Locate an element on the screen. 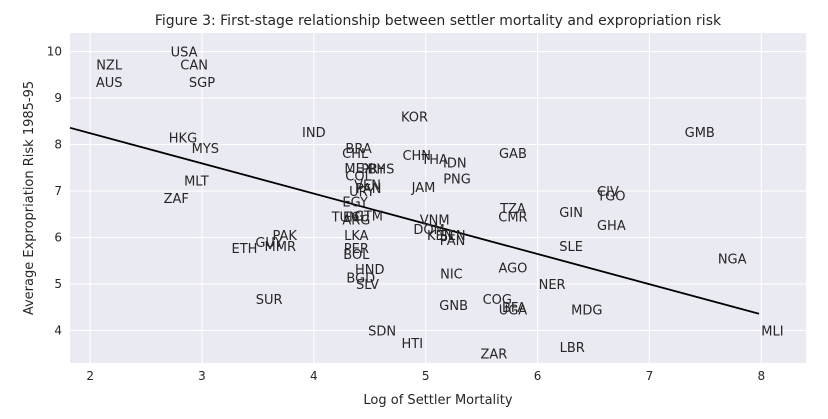 This screenshot has height=419, width=828. point-label: MLT is located at coordinates (196, 181).